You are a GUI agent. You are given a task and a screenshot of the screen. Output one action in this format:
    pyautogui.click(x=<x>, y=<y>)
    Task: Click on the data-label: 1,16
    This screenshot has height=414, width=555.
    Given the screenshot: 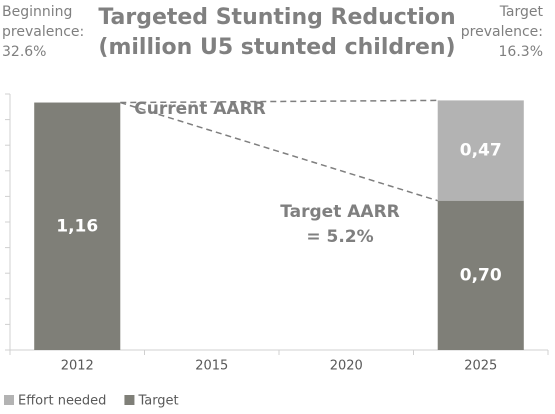 What is the action you would take?
    pyautogui.click(x=77, y=226)
    